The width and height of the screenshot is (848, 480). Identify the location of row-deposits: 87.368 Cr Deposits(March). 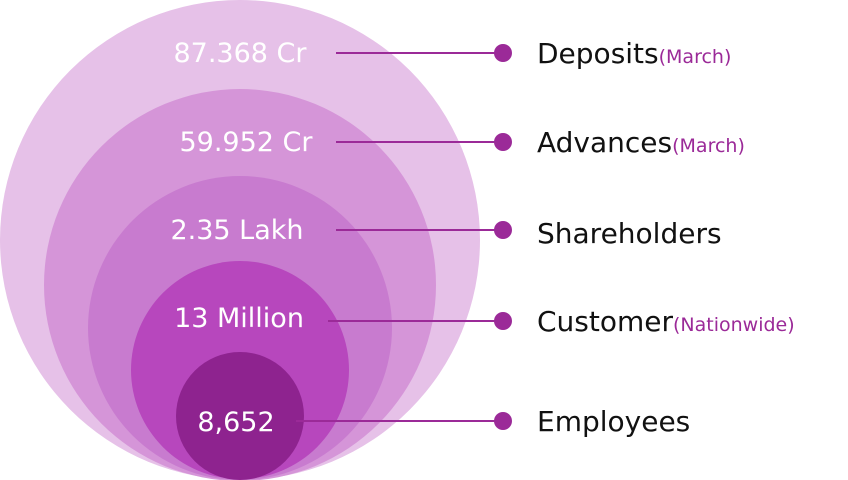
(452, 53).